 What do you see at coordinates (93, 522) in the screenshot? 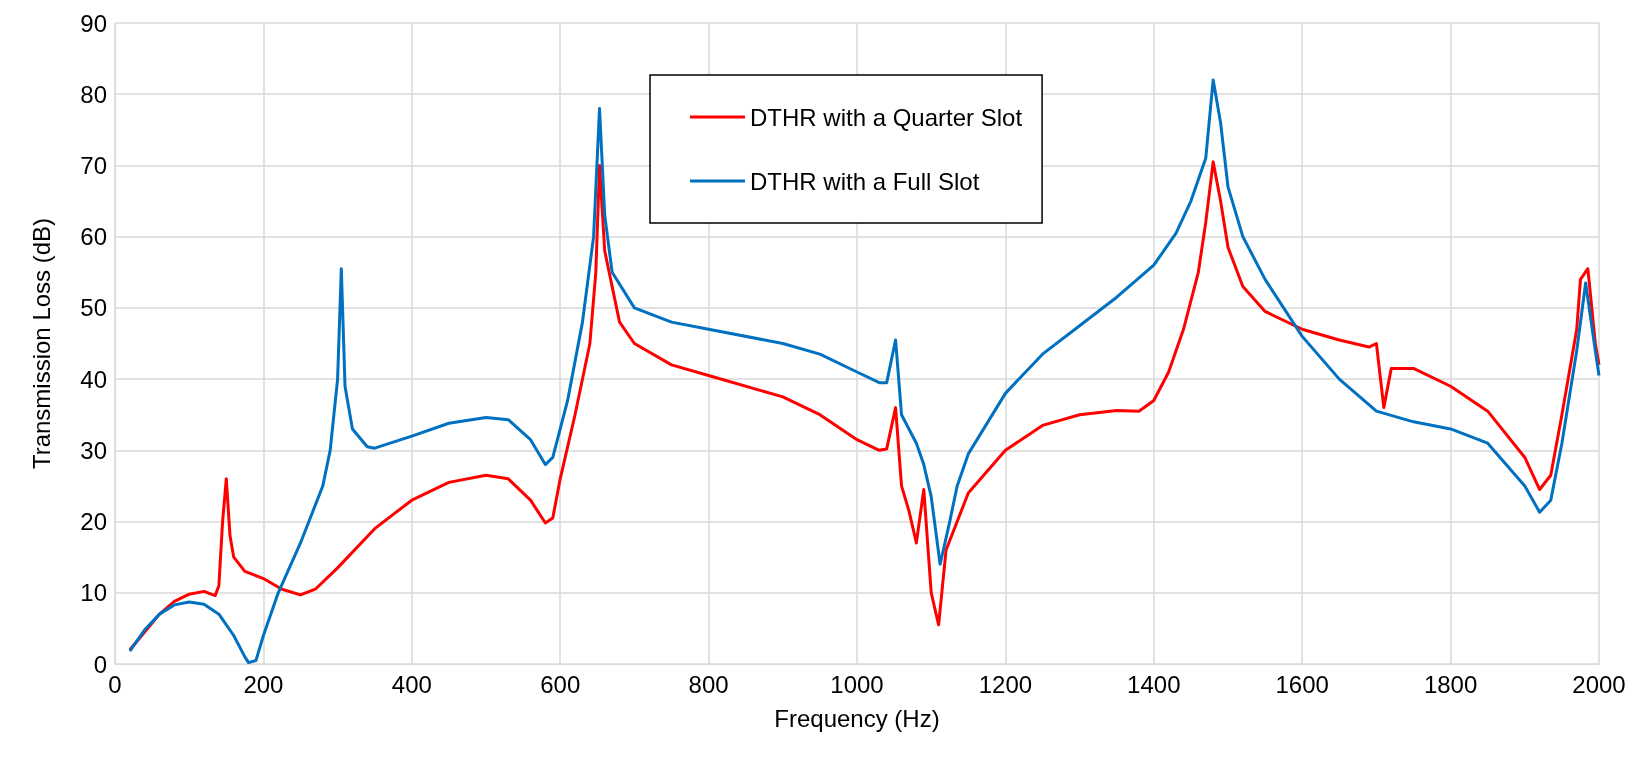
I see `y-tick-label: 20` at bounding box center [93, 522].